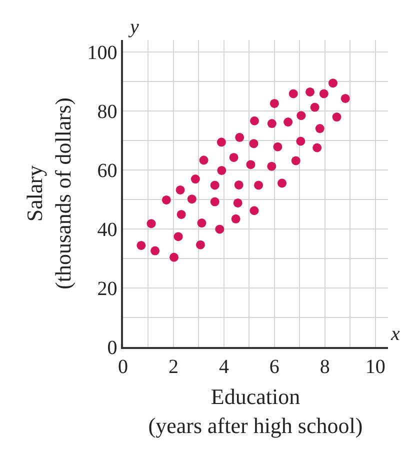 The width and height of the screenshot is (410, 454). What do you see at coordinates (112, 348) in the screenshot?
I see `y-tick-label: 0` at bounding box center [112, 348].